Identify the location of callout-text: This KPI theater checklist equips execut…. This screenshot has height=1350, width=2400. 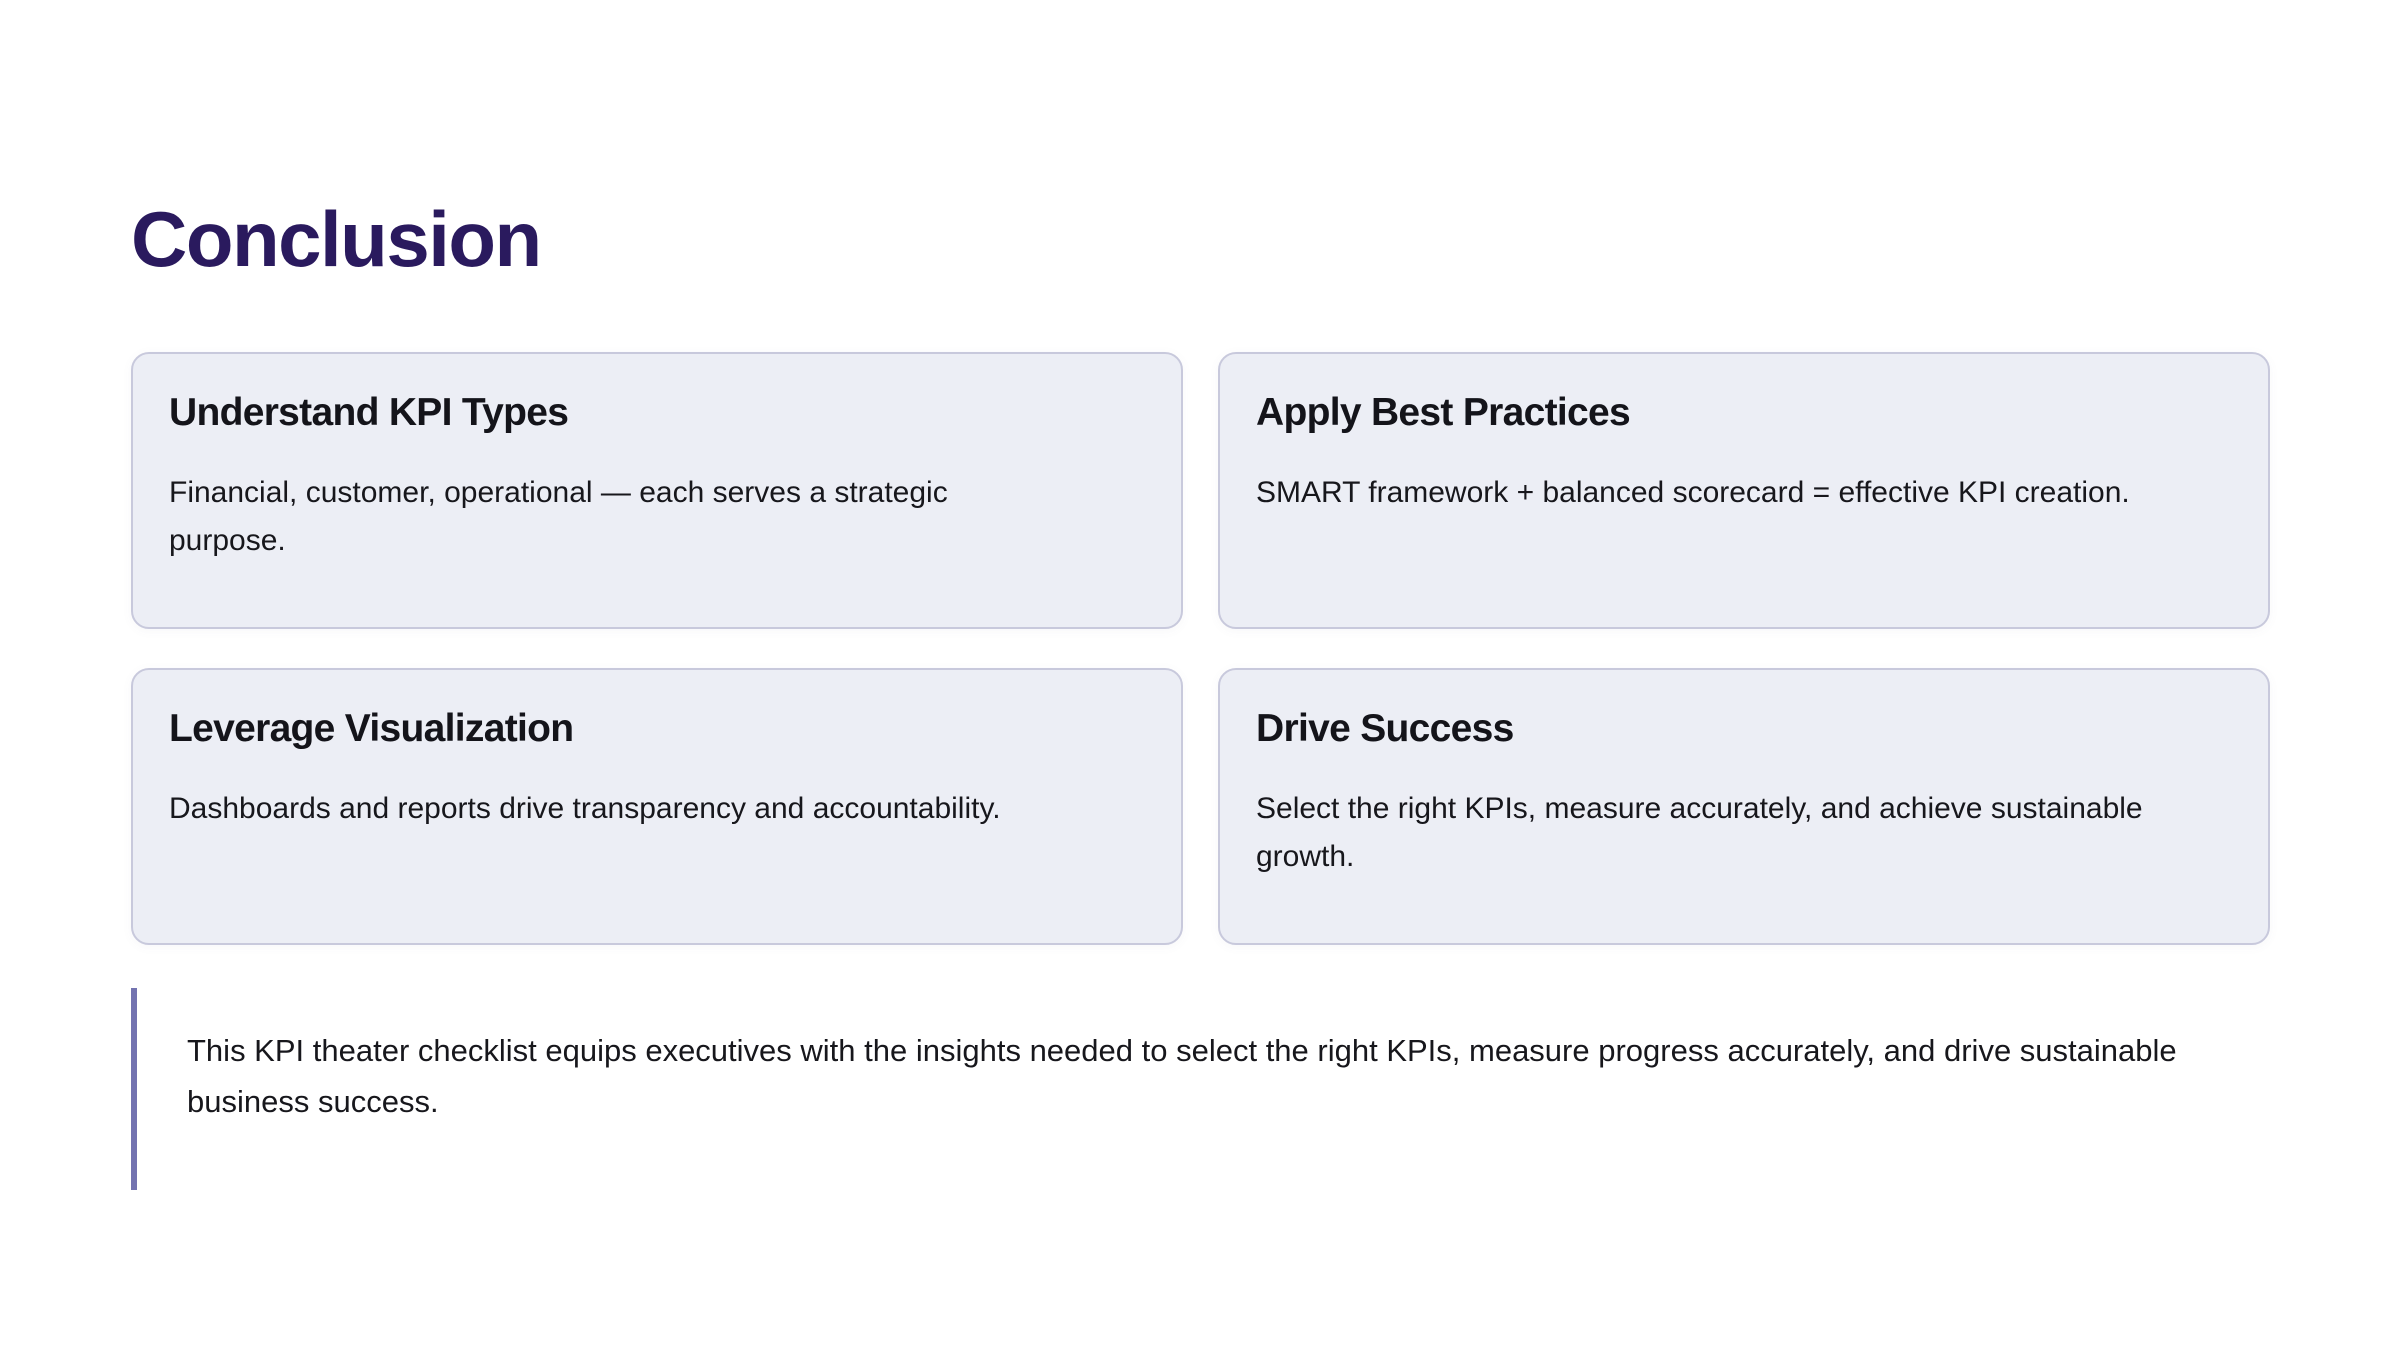
(1182, 1076).